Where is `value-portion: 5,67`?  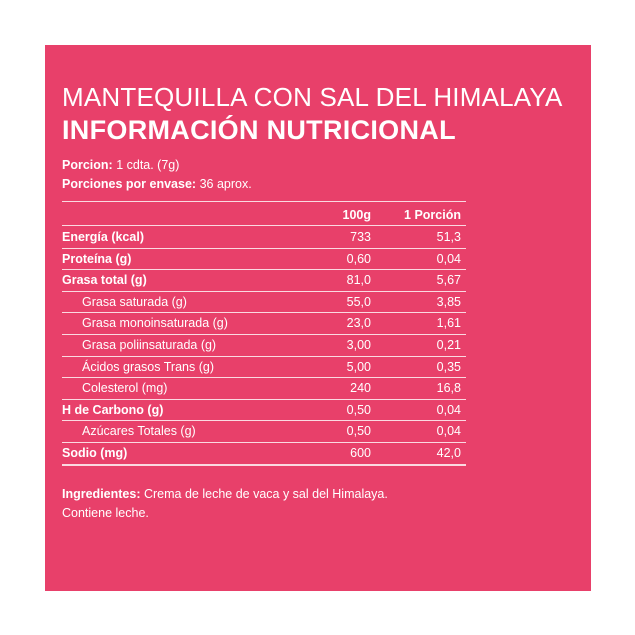 value-portion: 5,67 is located at coordinates (448, 280).